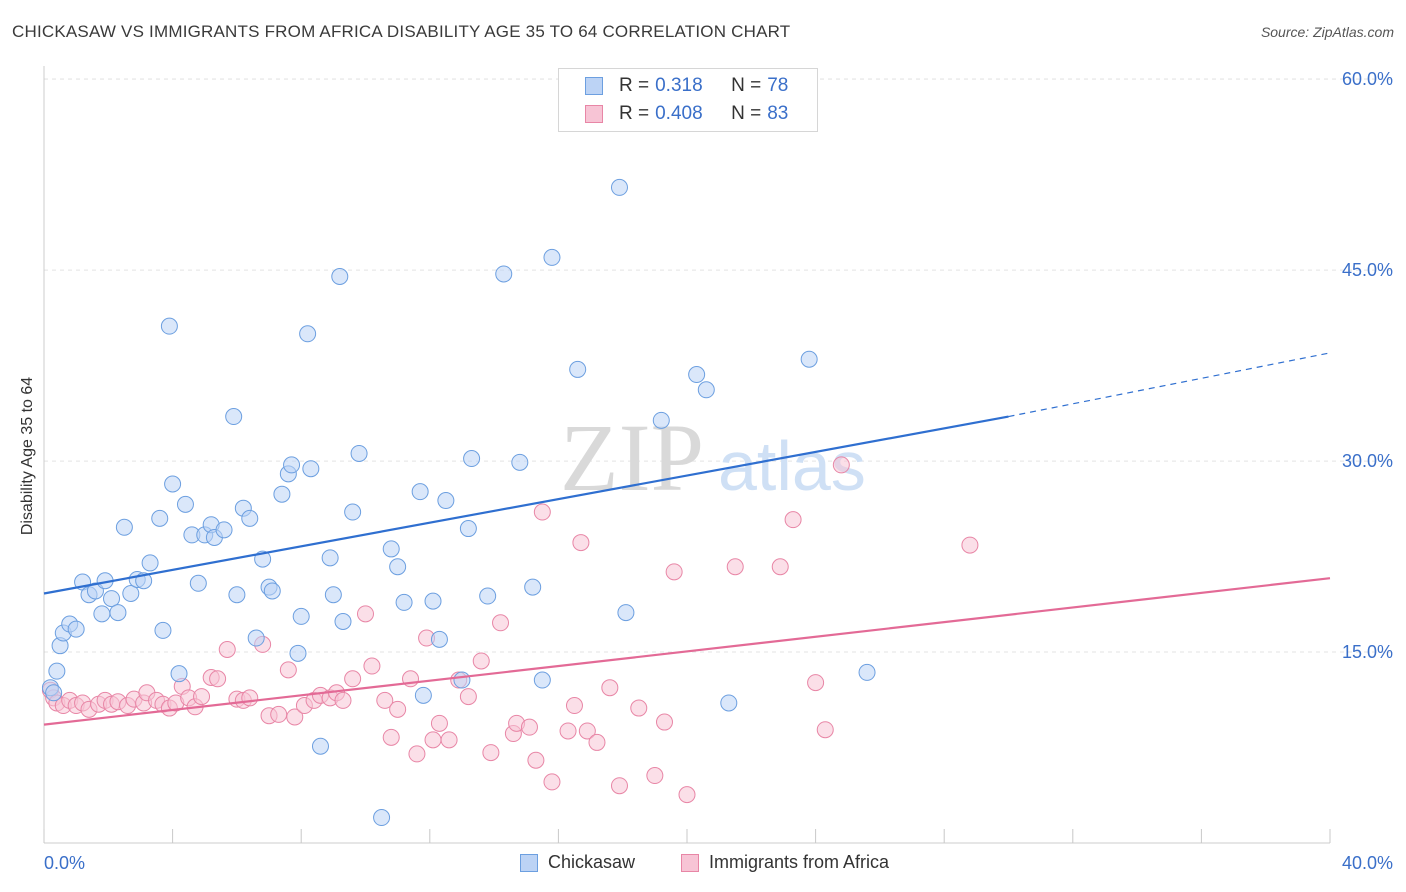 This screenshot has width=1406, height=892. Describe the element at coordinates (679, 85) in the screenshot. I see `legend-r-value: 0.318` at that location.